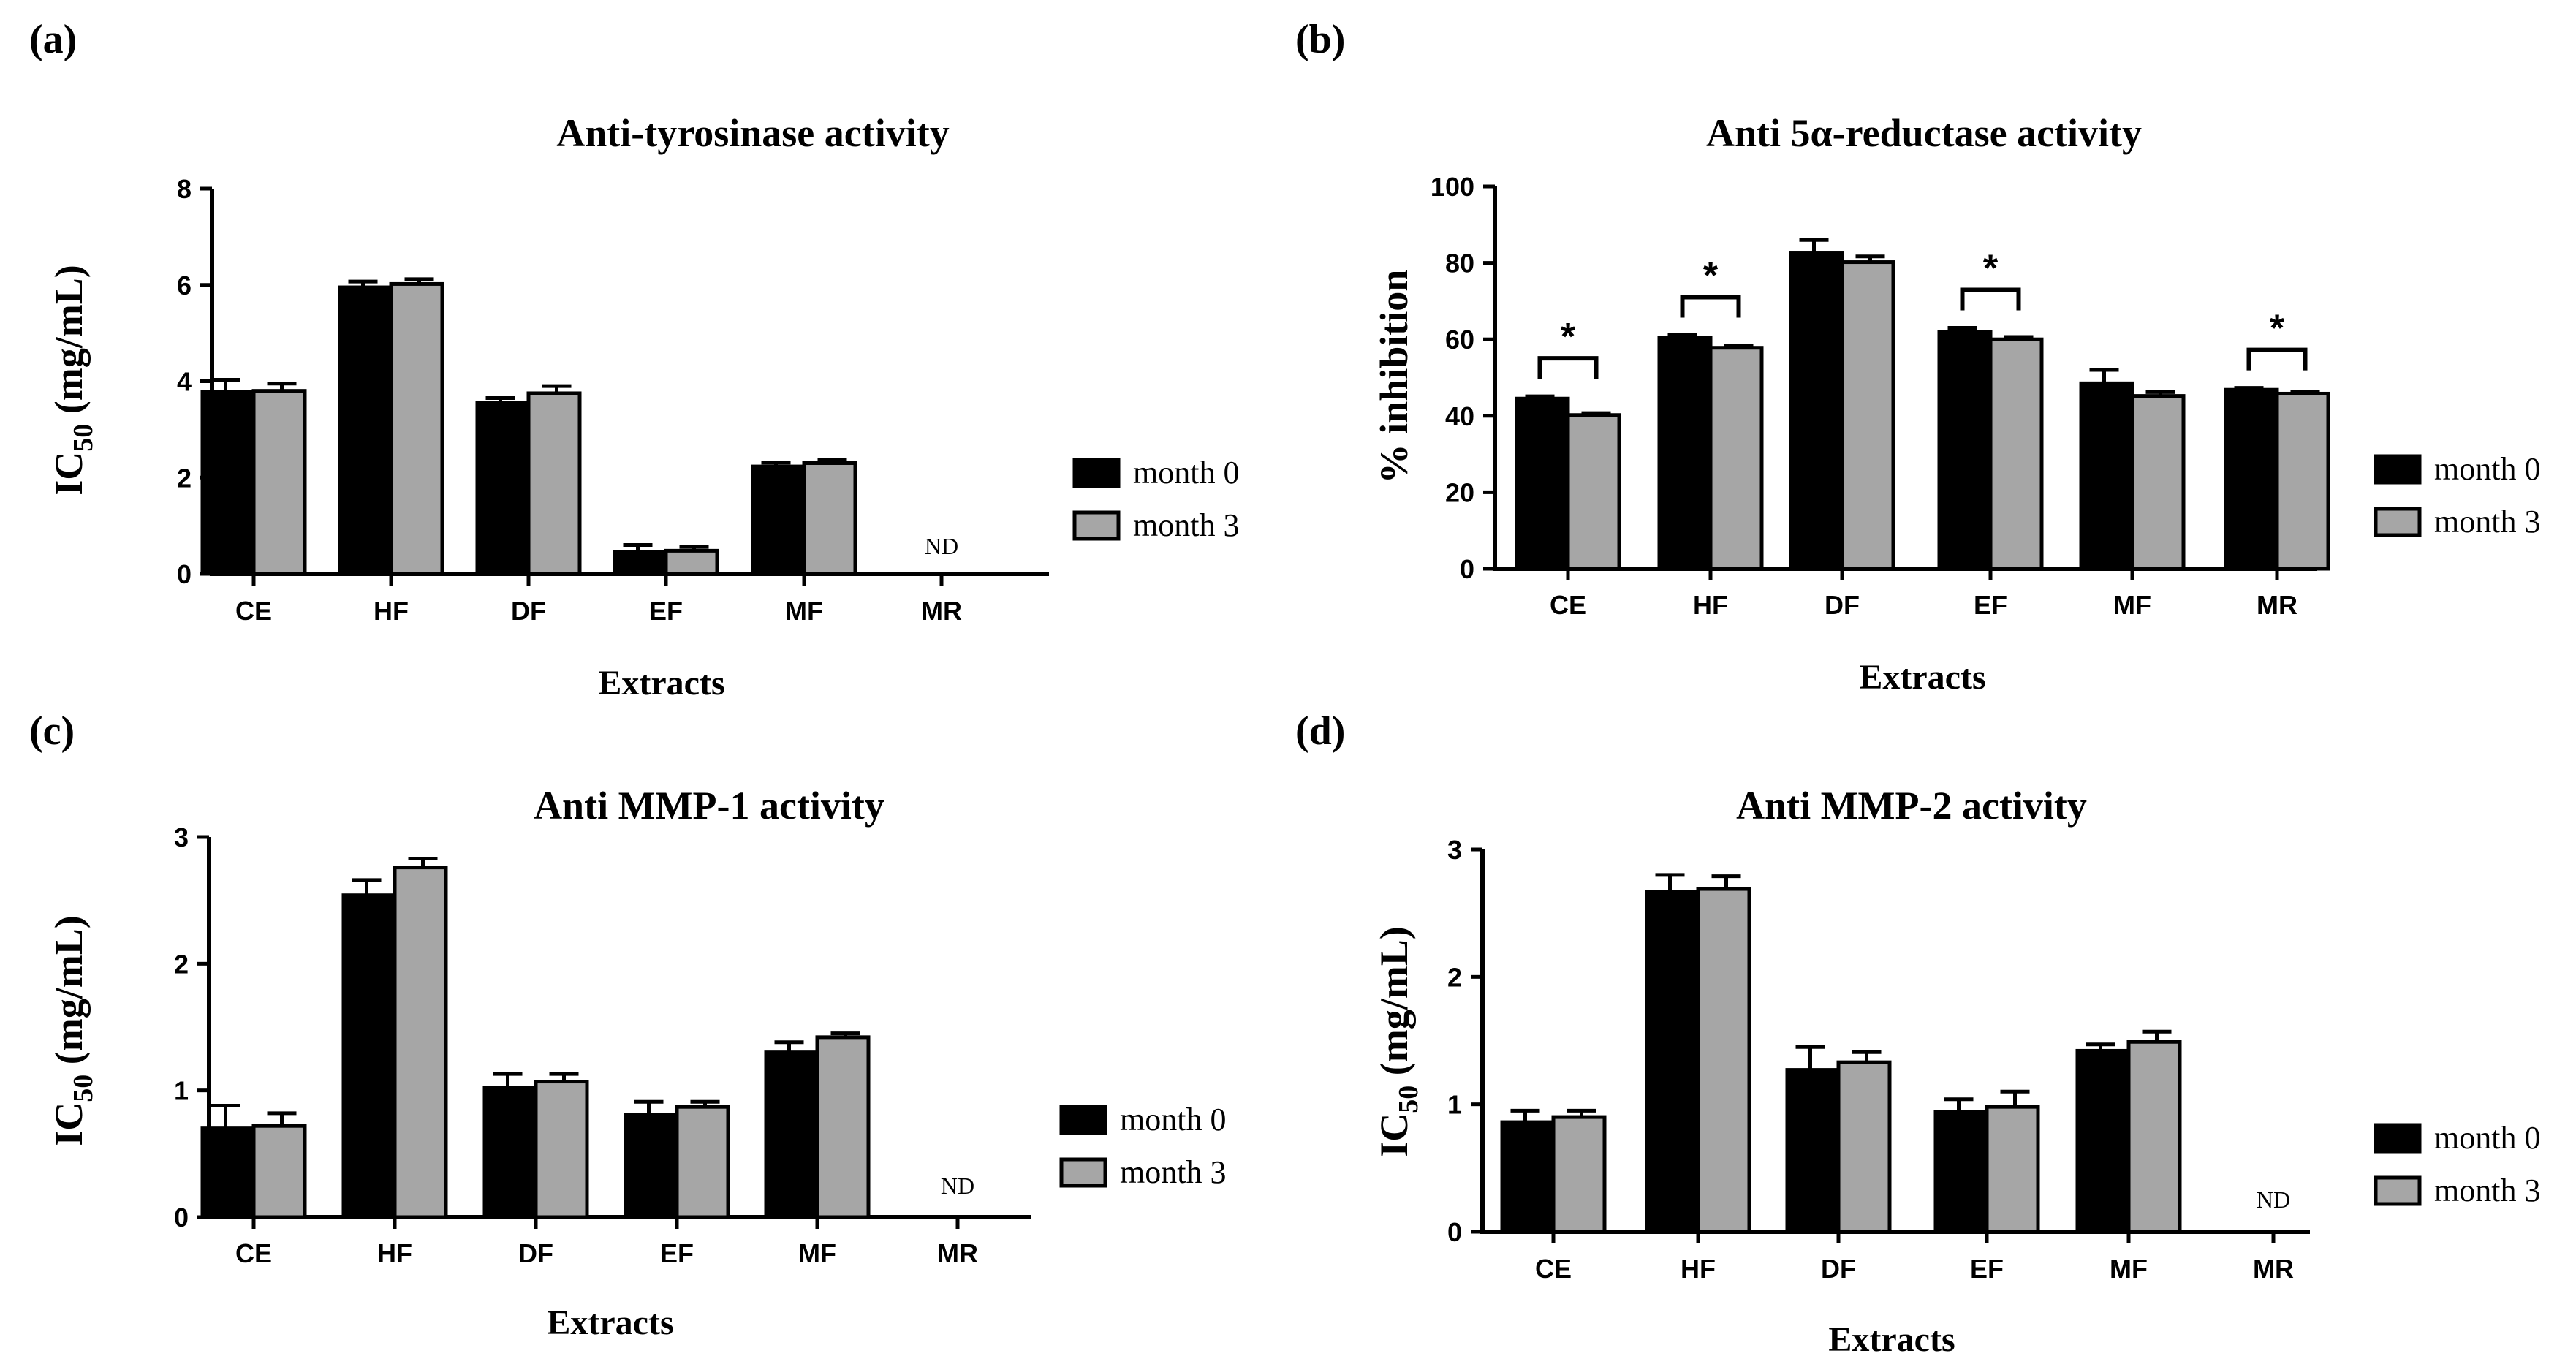  Describe the element at coordinates (709, 806) in the screenshot. I see `chart-title: Anti MMP-1 activity` at that location.